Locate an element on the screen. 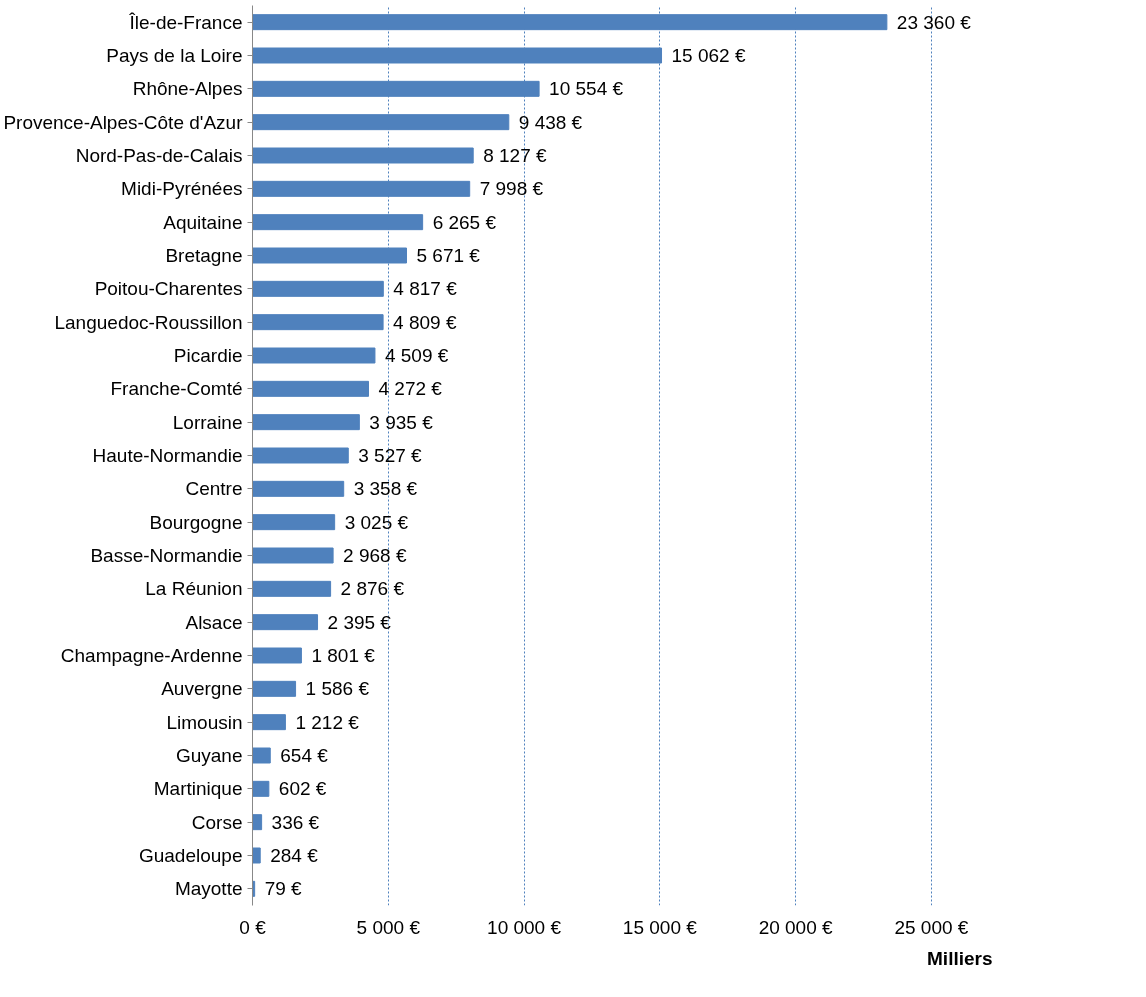 This screenshot has width=1146, height=997. data-label: 4 509 € is located at coordinates (416, 355).